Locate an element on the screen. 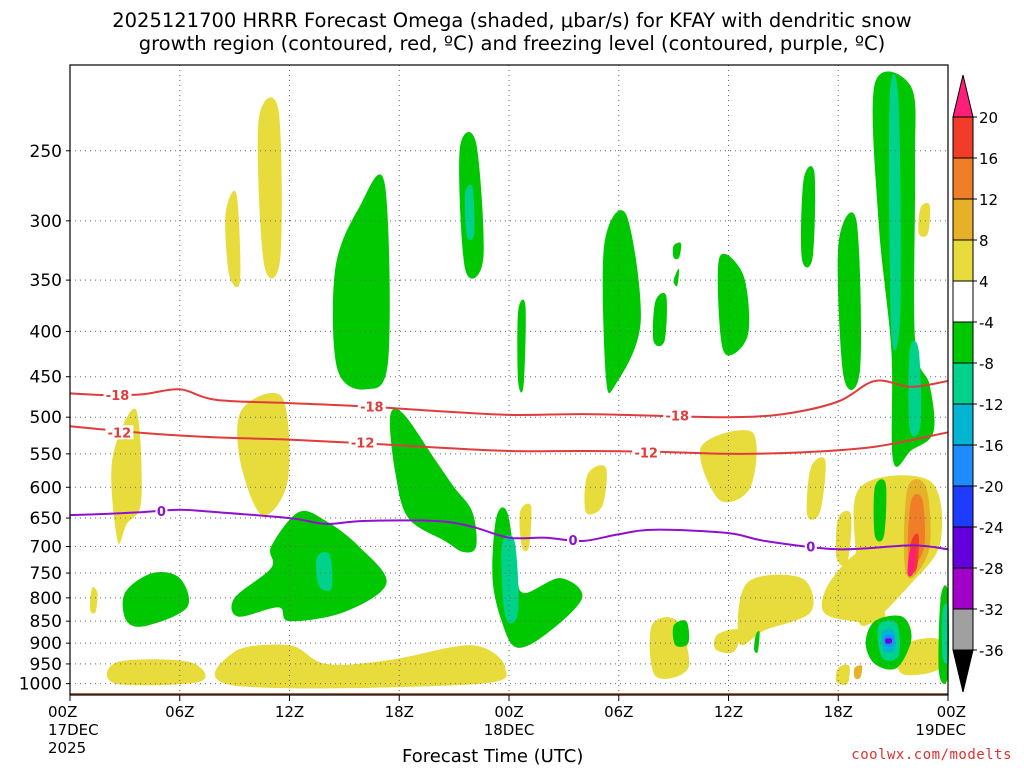  x-tick-label-0: 00Z is located at coordinates (62, 712).